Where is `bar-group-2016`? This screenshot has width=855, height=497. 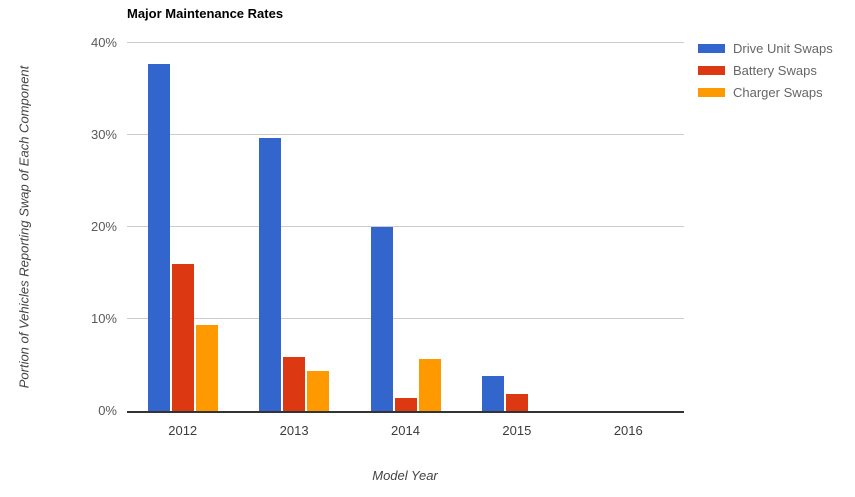 bar-group-2016 is located at coordinates (628, 227).